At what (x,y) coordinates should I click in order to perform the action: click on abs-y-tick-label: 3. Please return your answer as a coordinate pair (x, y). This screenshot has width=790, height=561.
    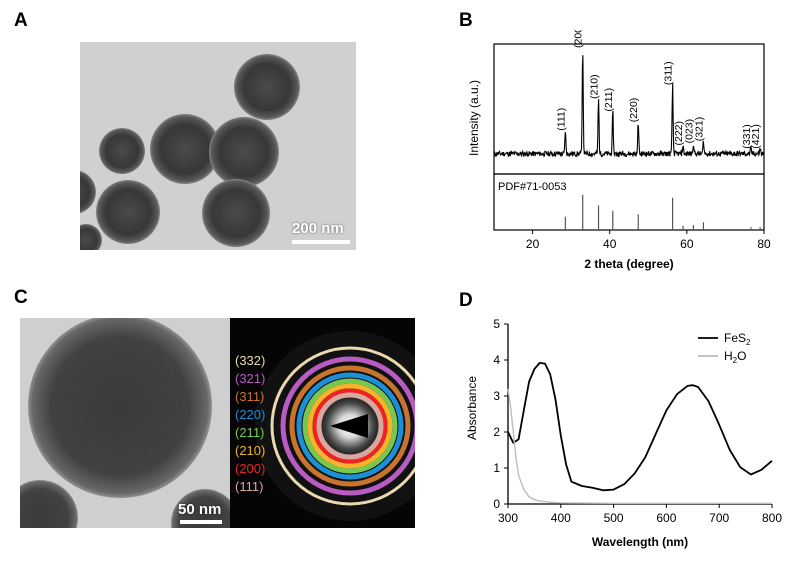
    Looking at the image, I should click on (496, 396).